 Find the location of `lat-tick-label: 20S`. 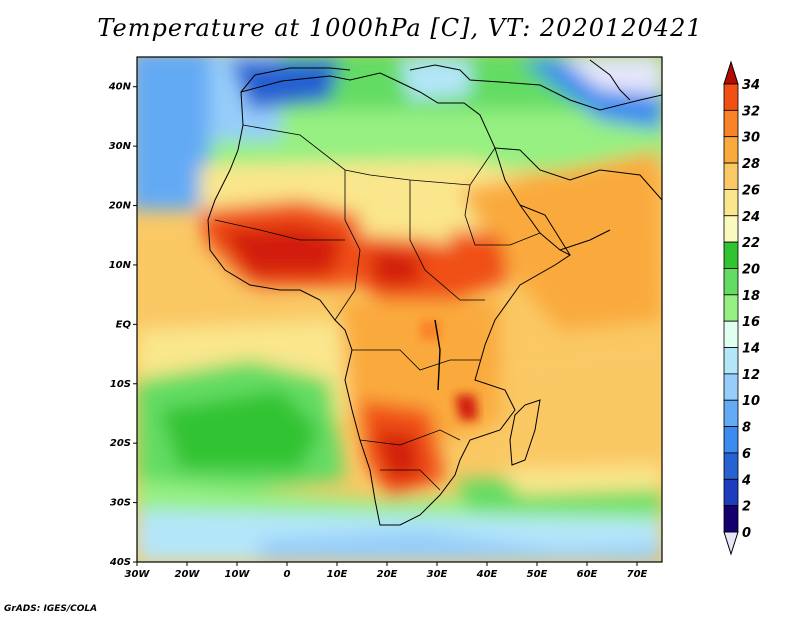

lat-tick-label: 20S is located at coordinates (120, 443).